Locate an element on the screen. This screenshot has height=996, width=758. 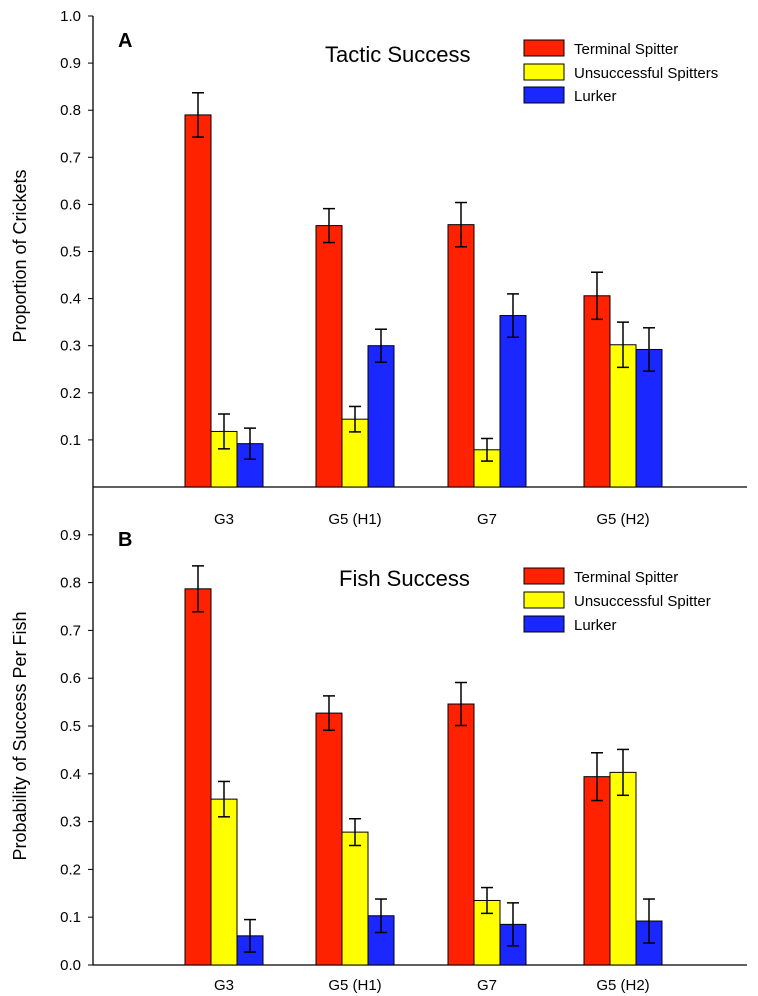
panel-b-letter: B is located at coordinates (125, 540).